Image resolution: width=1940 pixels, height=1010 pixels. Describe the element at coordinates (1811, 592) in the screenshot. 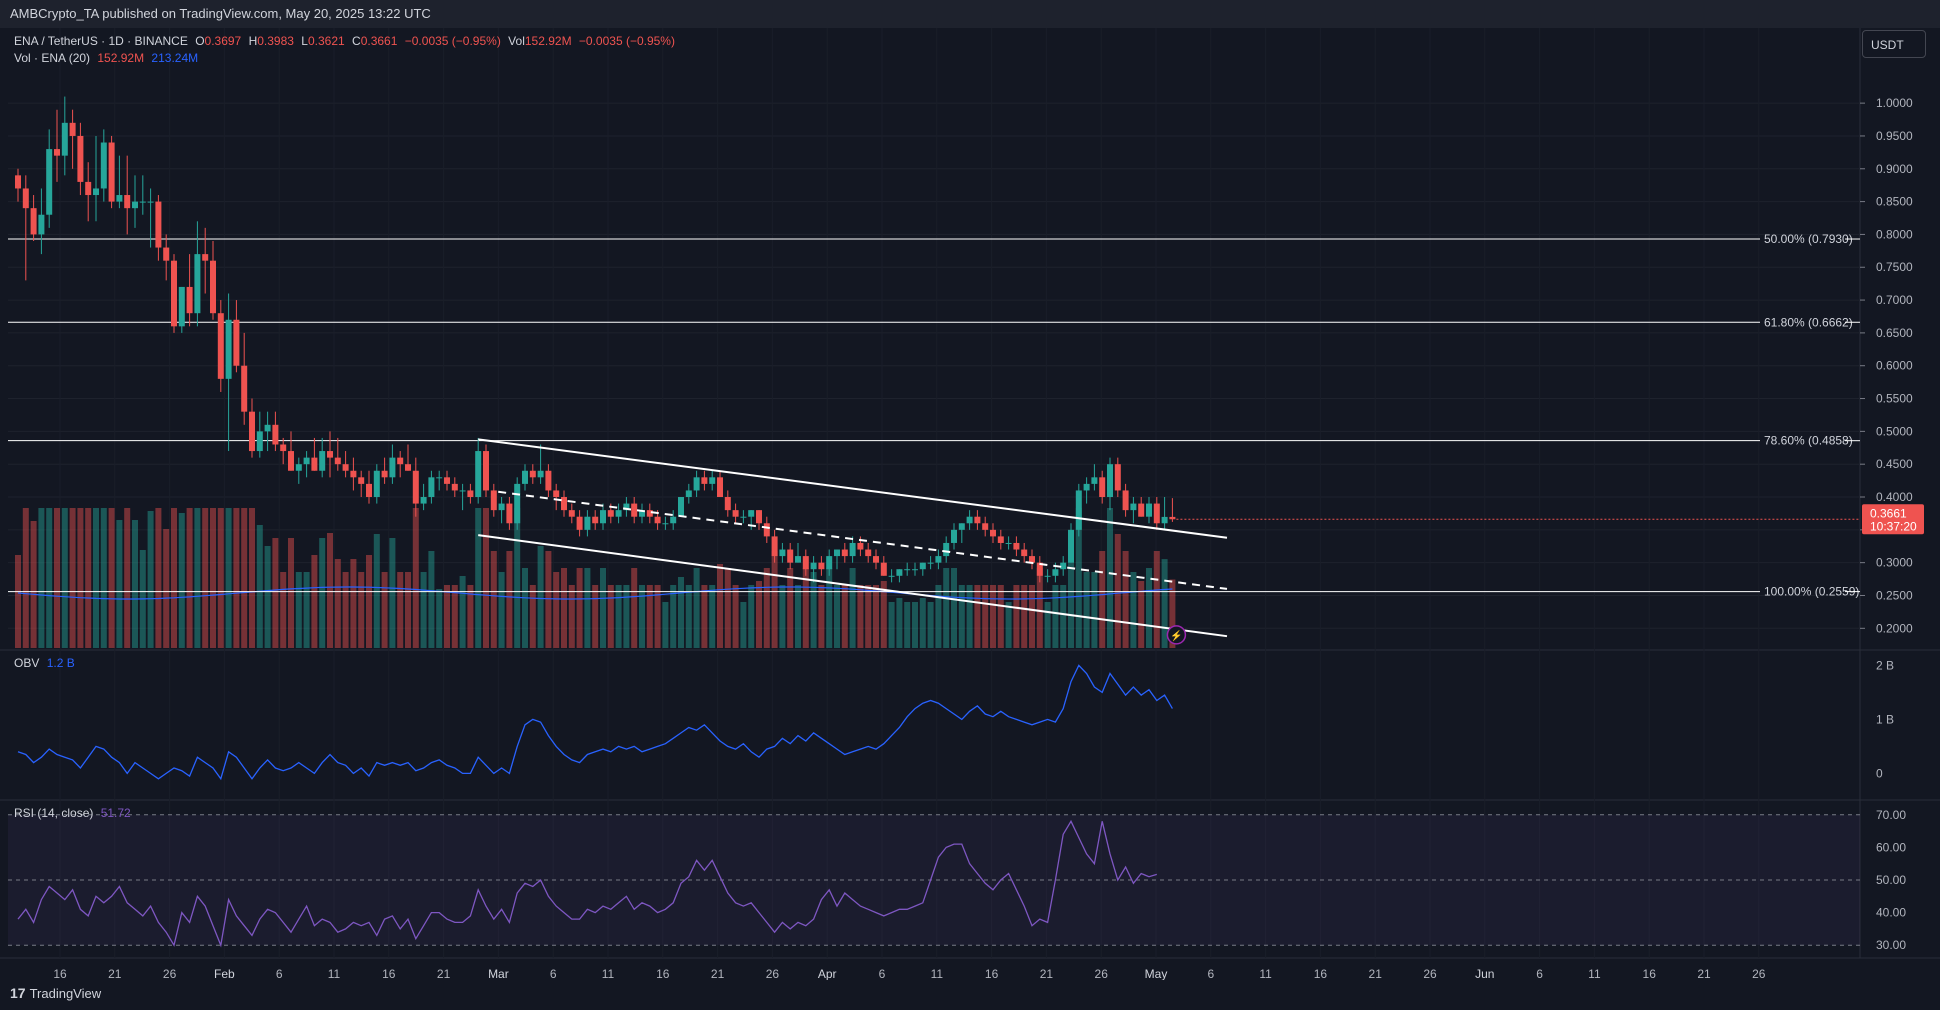

I see `fib-level-label: 100.00% (0.2559)` at that location.